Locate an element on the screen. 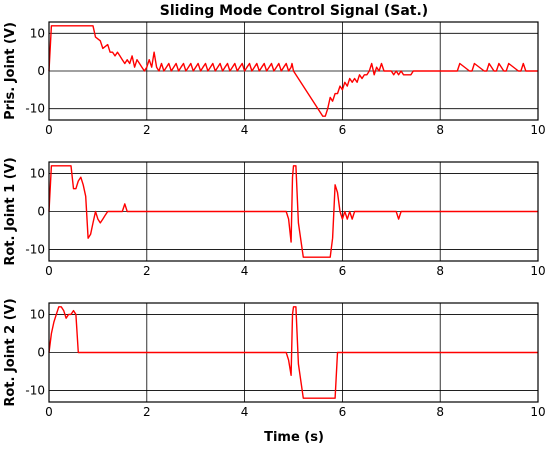 The image size is (550, 449). x-axis-label: Time (s) is located at coordinates (294, 437).